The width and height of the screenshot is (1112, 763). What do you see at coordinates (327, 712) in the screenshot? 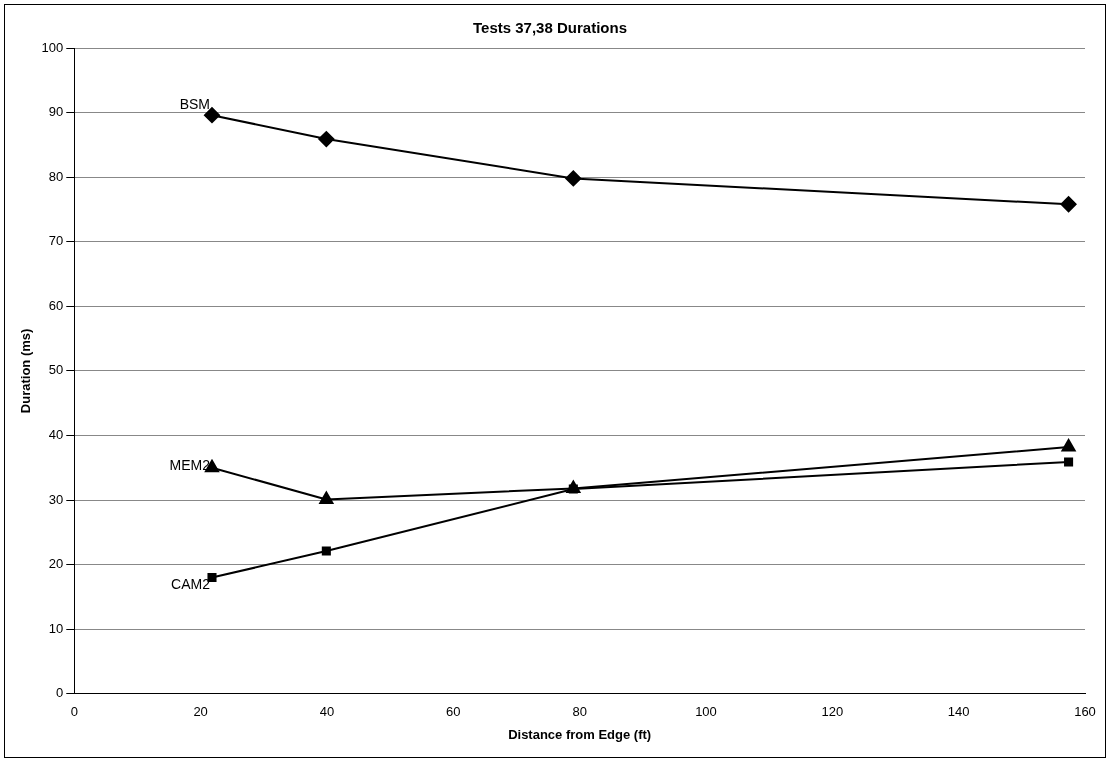
I see `x-tick-label: 40` at bounding box center [327, 712].